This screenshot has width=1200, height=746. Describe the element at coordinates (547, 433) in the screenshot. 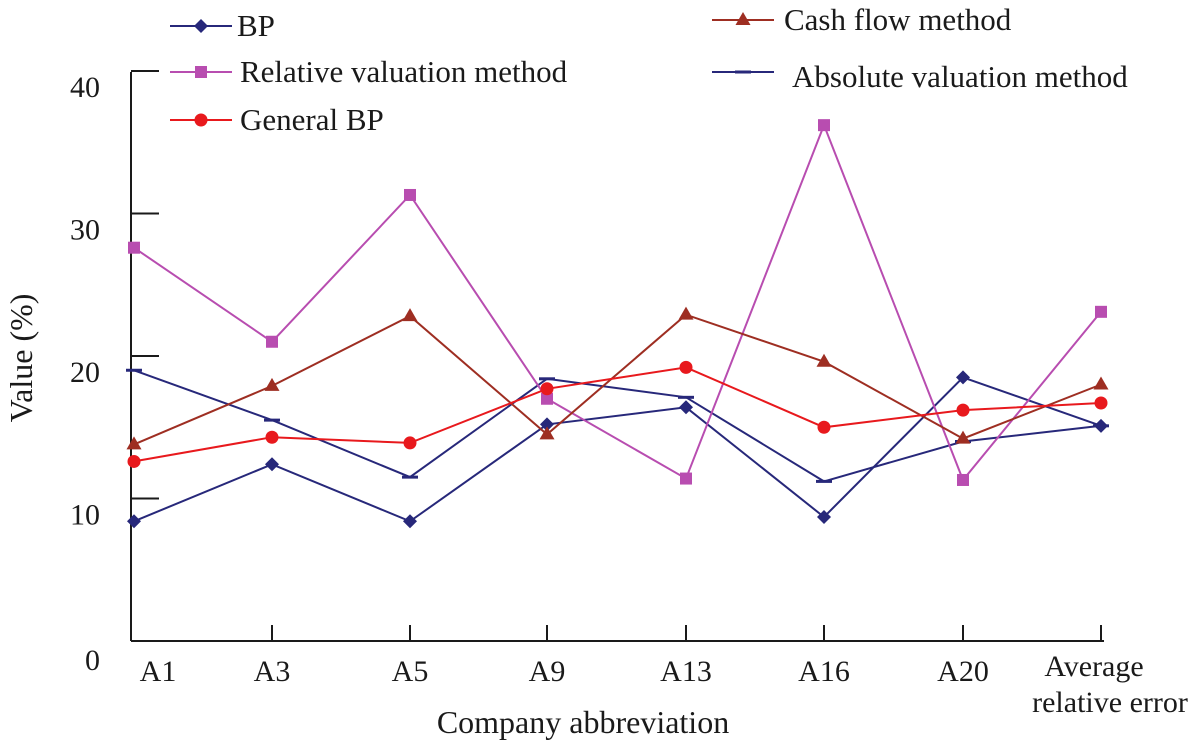

I see `point-cash-flow-method-a9` at that location.